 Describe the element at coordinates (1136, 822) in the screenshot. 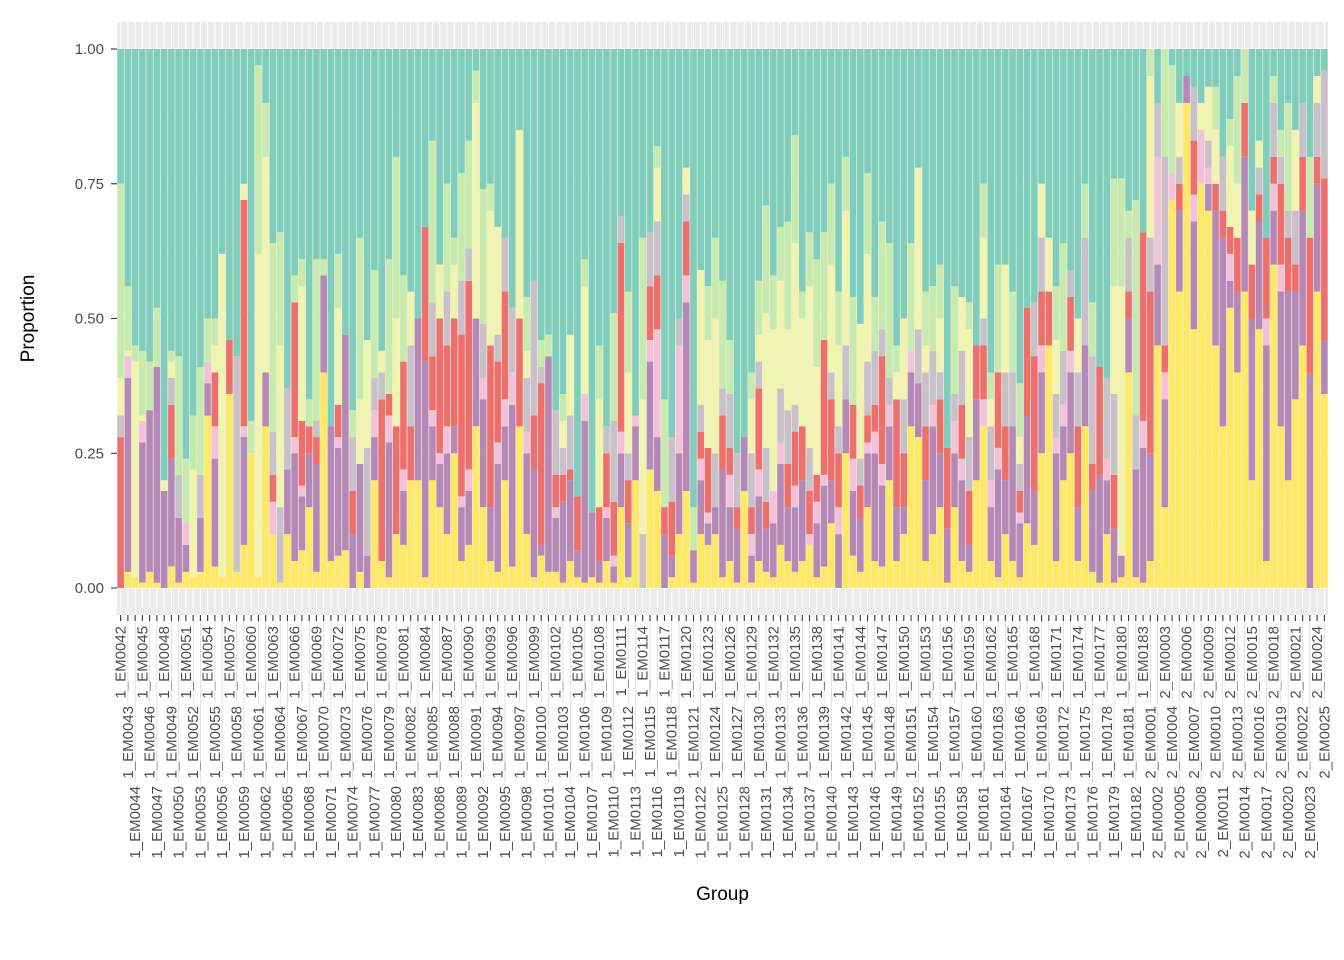

I see `x-tick-label: 1_EM0182` at that location.